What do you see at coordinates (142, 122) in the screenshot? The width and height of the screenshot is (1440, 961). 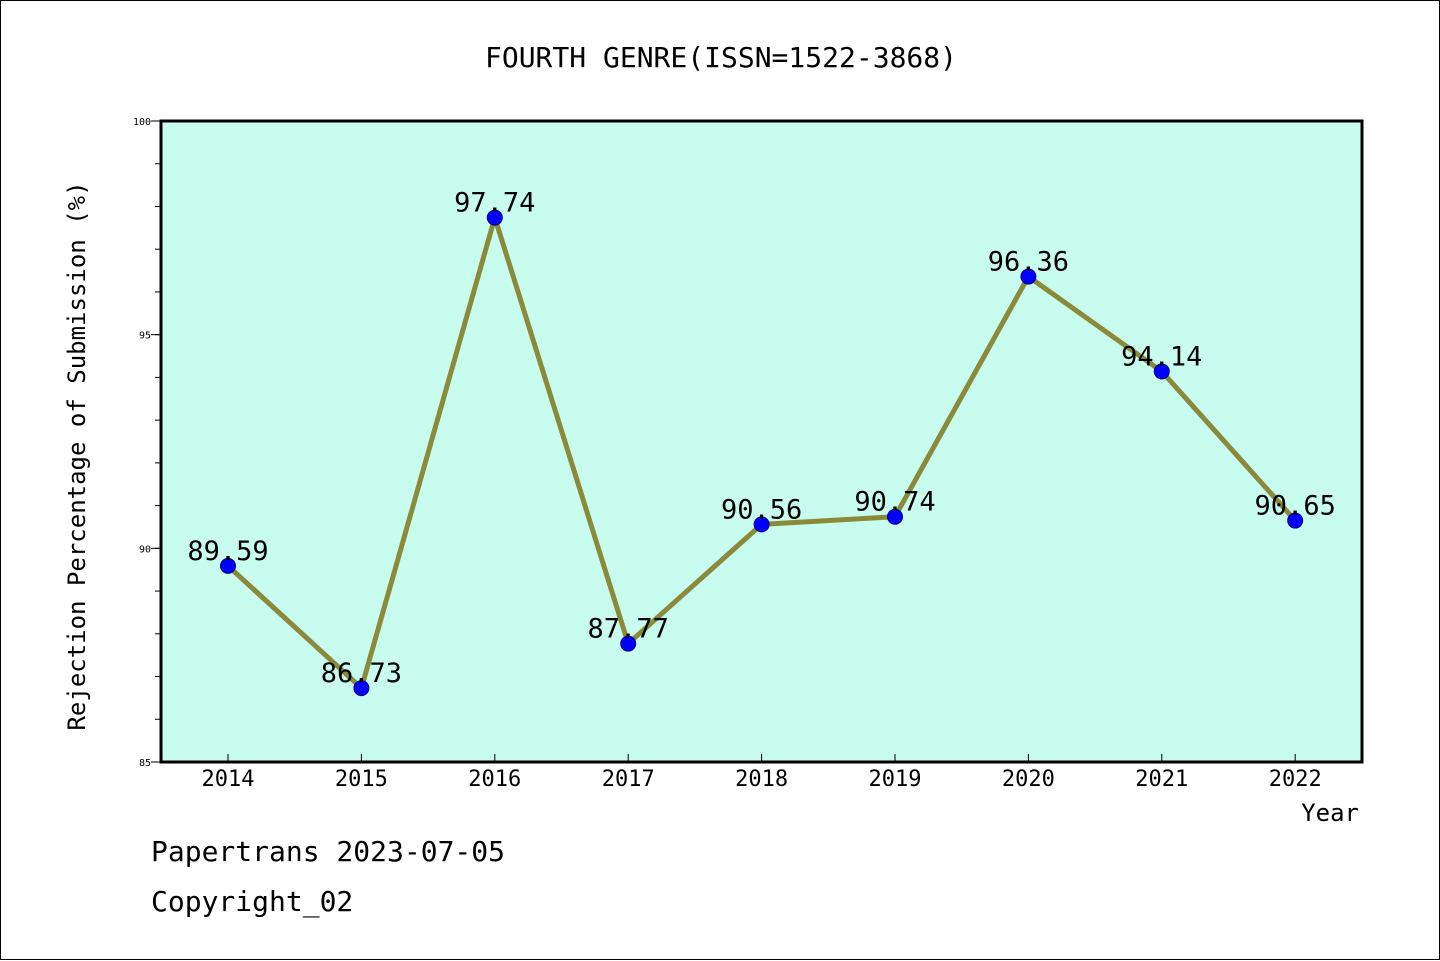 I see `y-tick-label: 100` at bounding box center [142, 122].